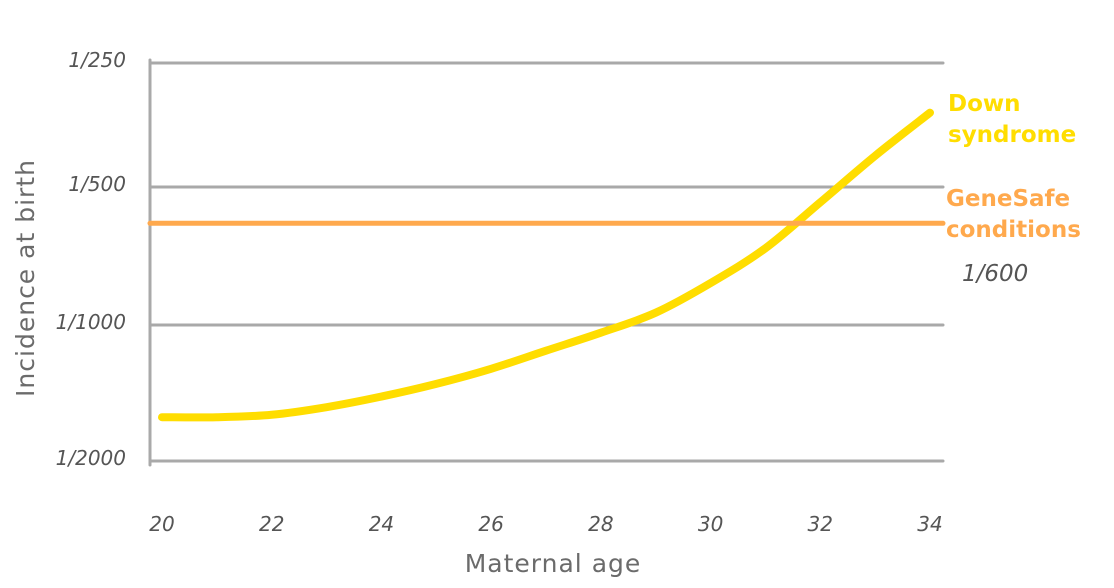 The height and width of the screenshot is (588, 1114). Describe the element at coordinates (161, 524) in the screenshot. I see `x-tick-label: 20` at that location.